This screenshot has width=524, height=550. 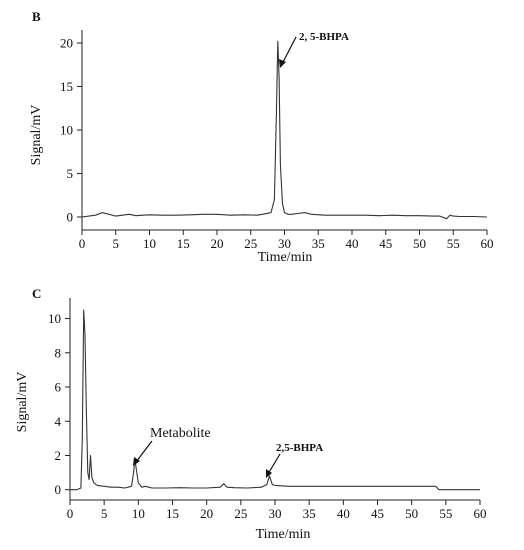 I want to click on y-tick-label: 20, so click(x=66, y=43).